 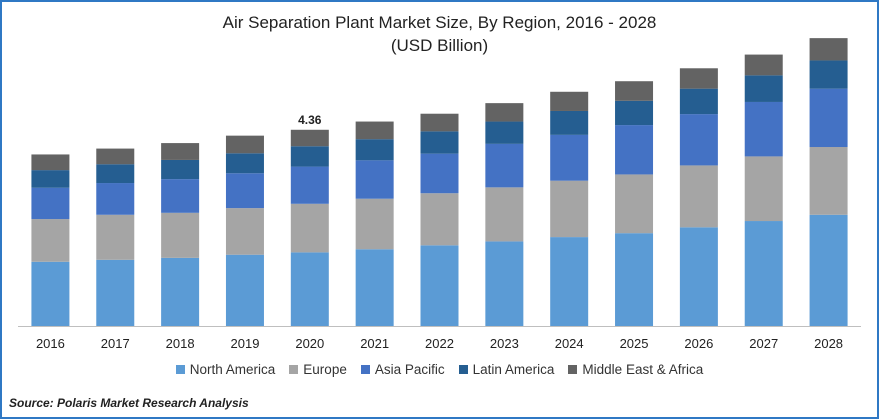 What do you see at coordinates (115, 156) in the screenshot?
I see `bar-middle-east-africa-2017` at bounding box center [115, 156].